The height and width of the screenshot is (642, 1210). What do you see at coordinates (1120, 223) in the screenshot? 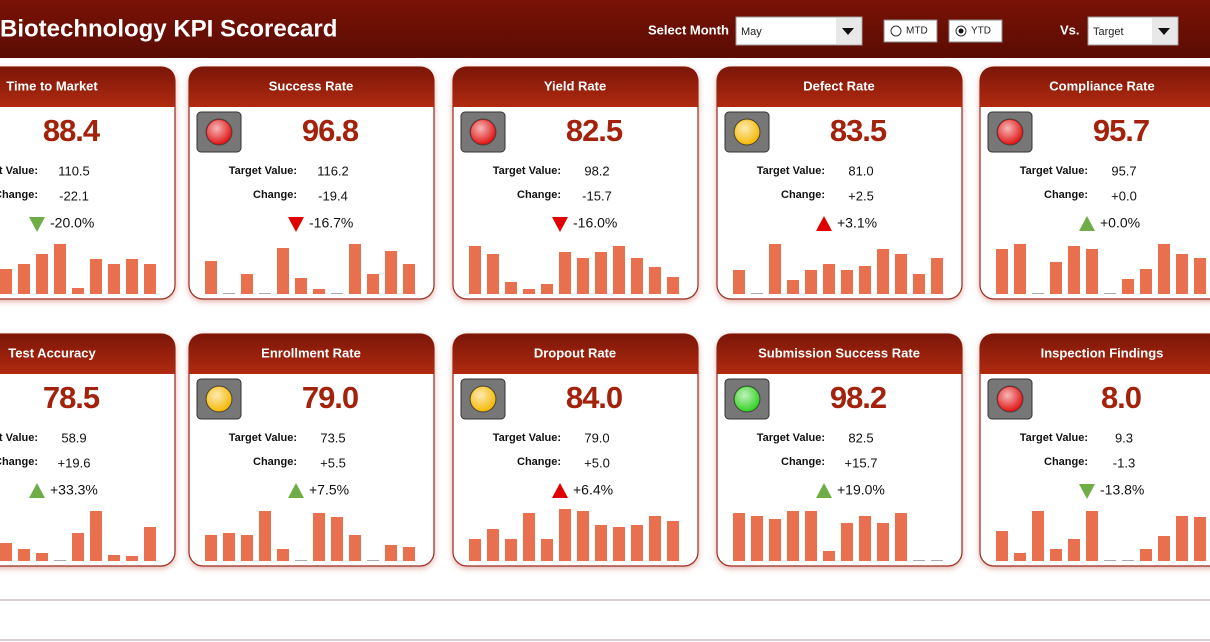
I see `change-percent: +0.0%` at bounding box center [1120, 223].